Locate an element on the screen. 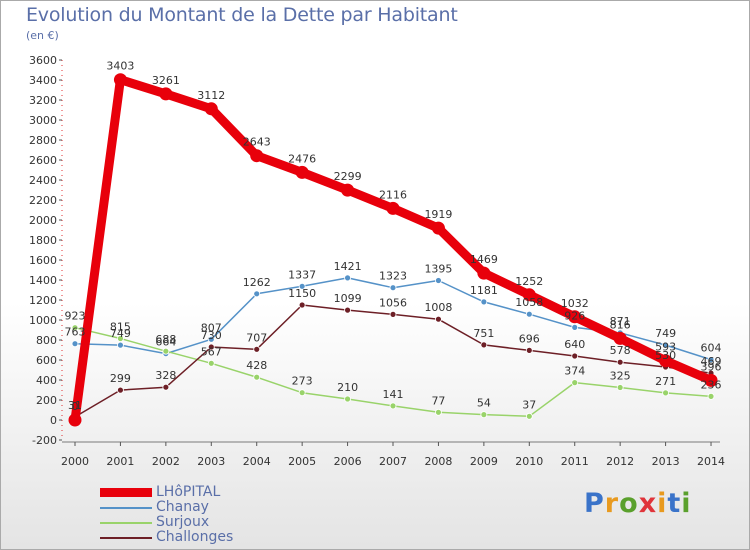  x-tick-label: 2012 is located at coordinates (620, 461).